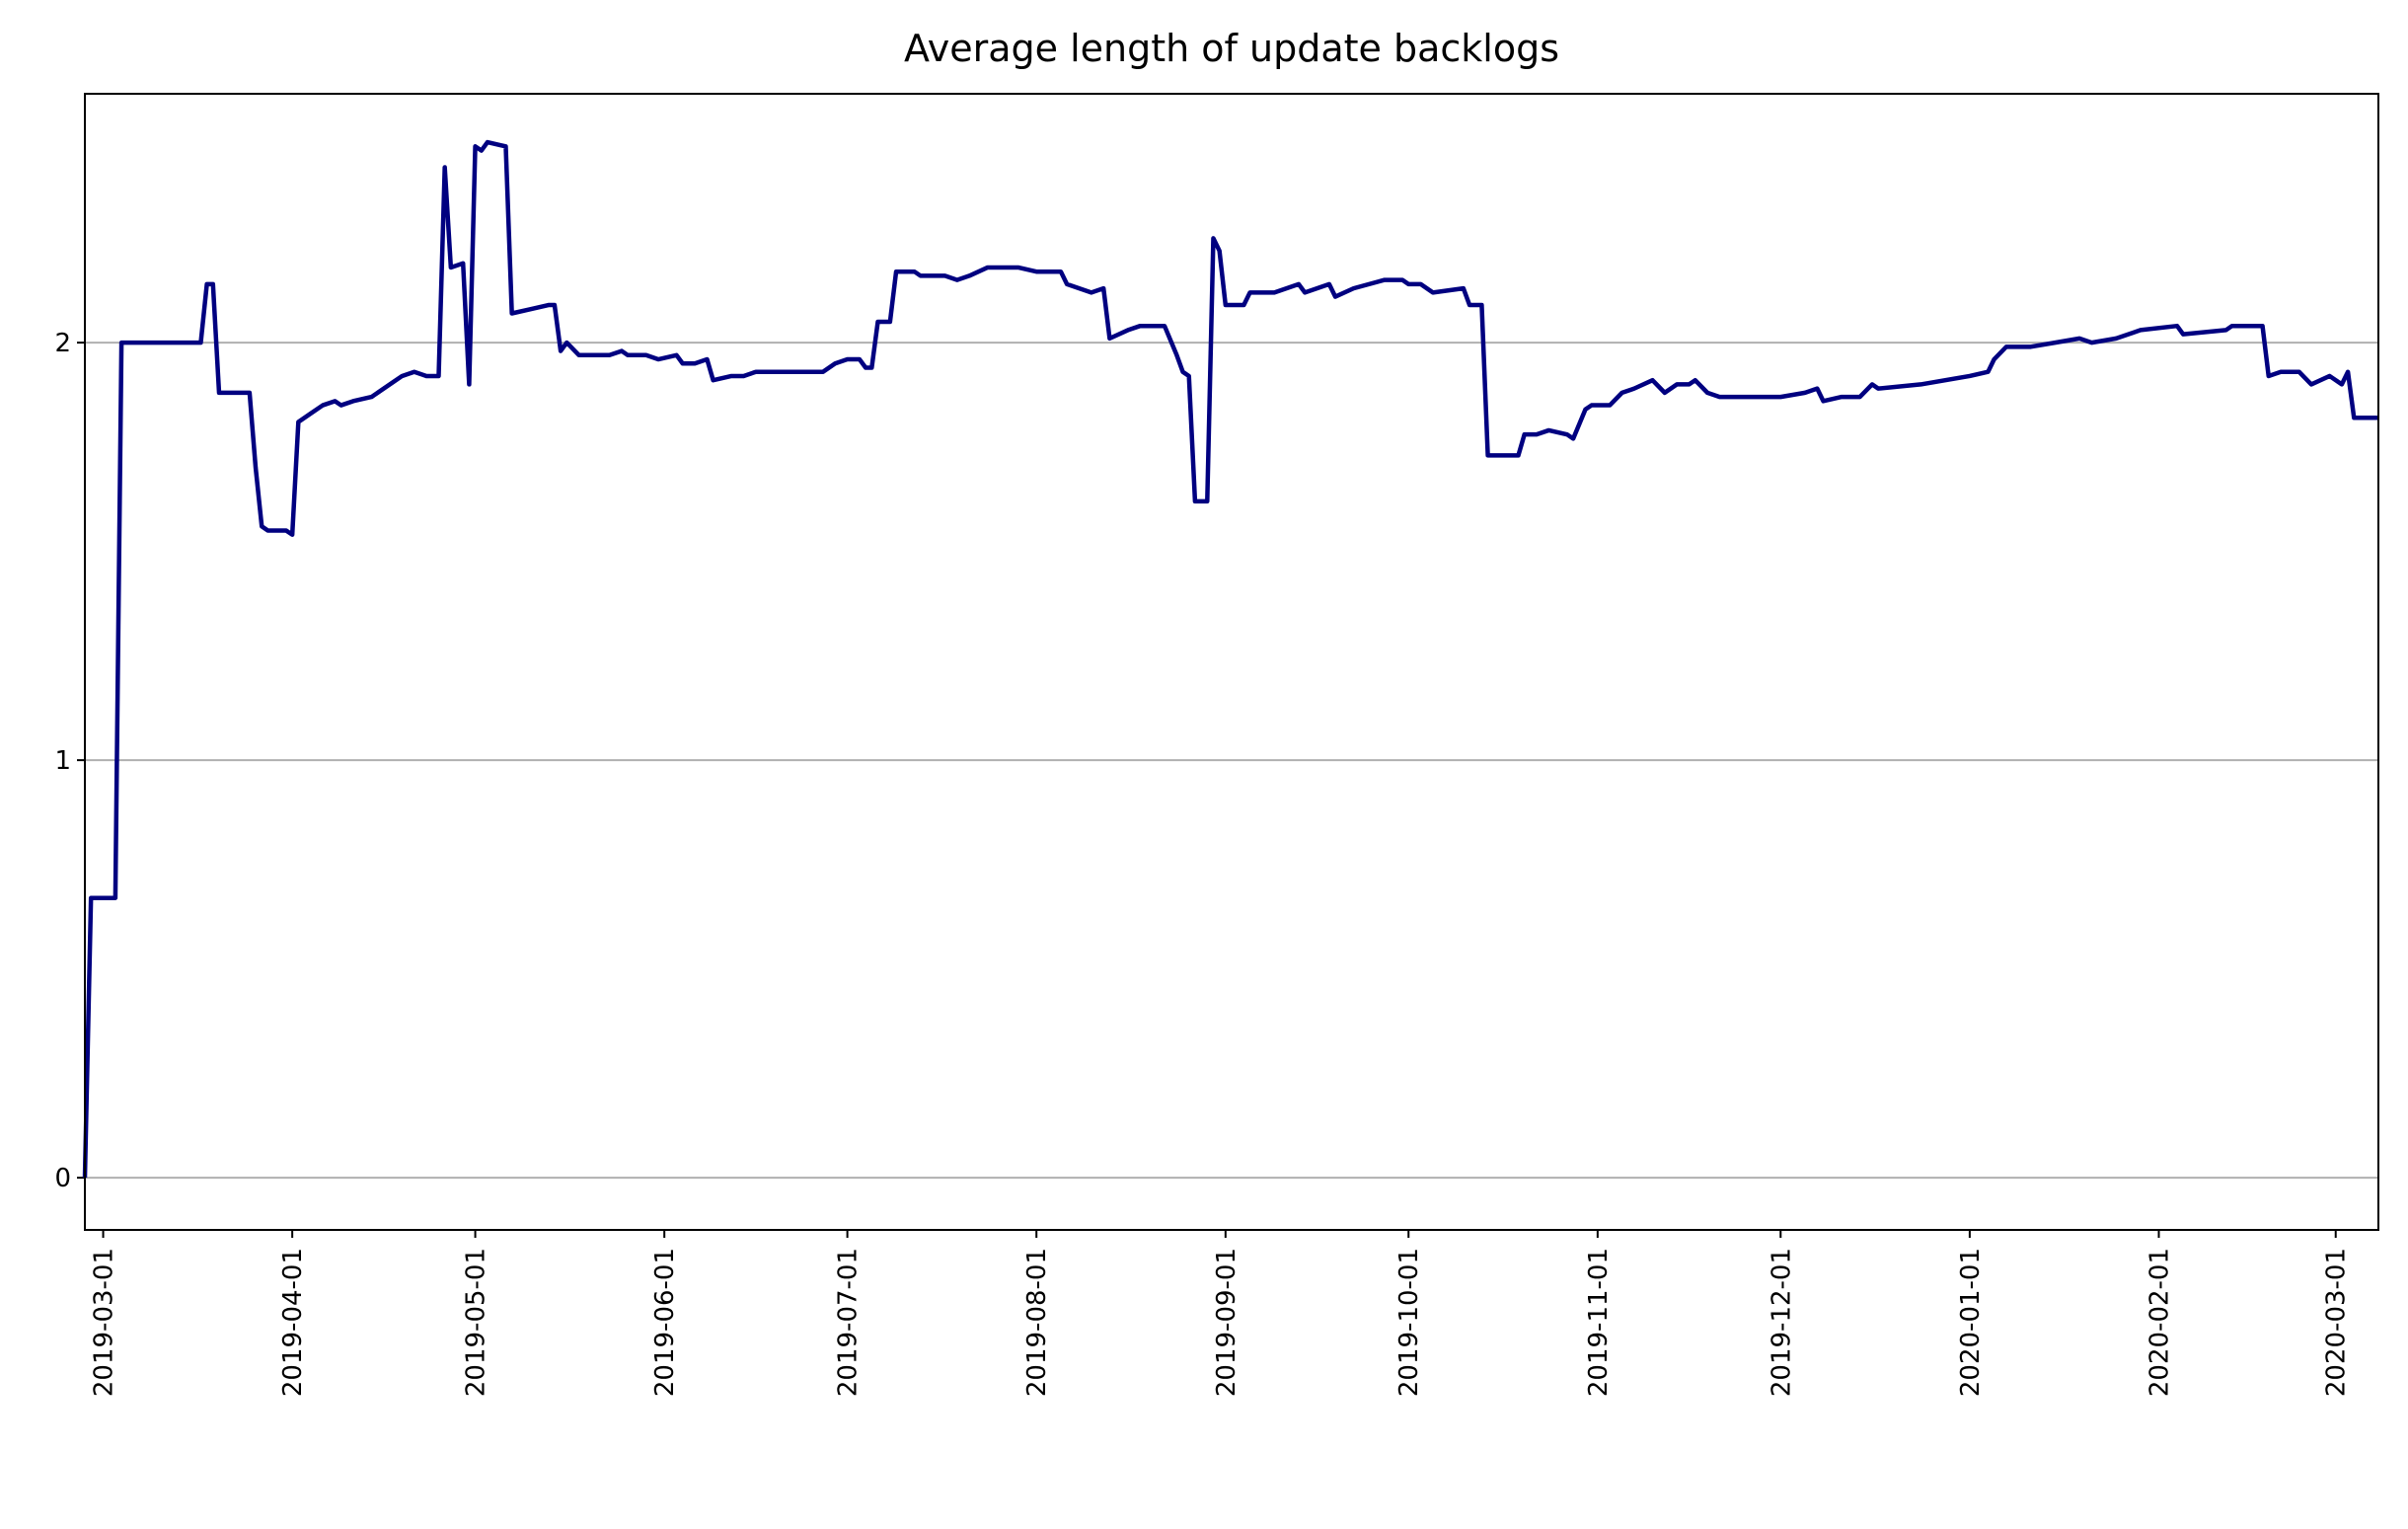  I want to click on x-tick-label: 2019-08-01, so click(1037, 1322).